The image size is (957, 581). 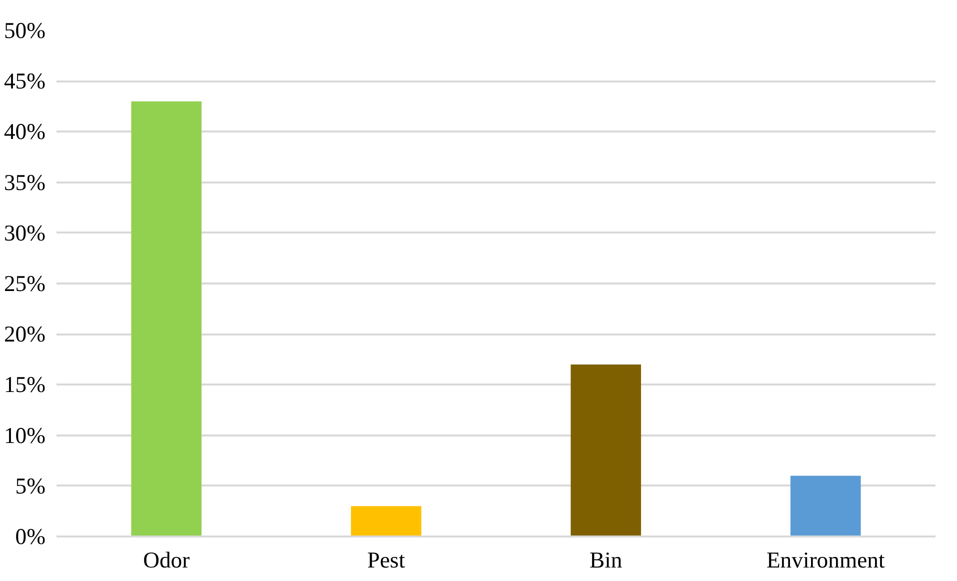 I want to click on y-tick-label: 30%, so click(x=25, y=233).